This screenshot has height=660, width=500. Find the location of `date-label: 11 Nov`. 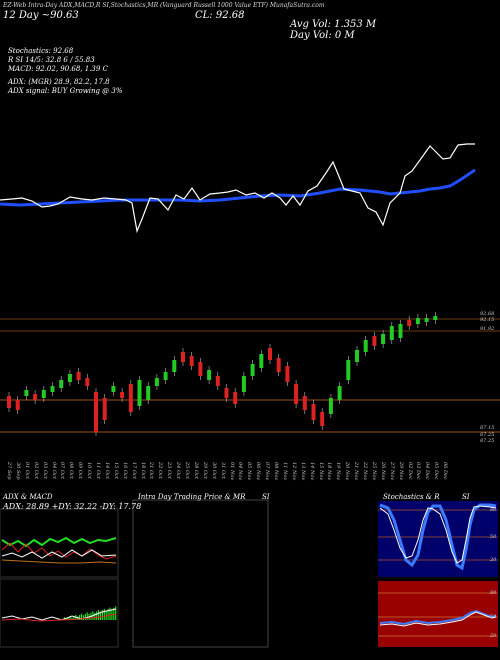

date-label: 11 Nov is located at coordinates (284, 471).